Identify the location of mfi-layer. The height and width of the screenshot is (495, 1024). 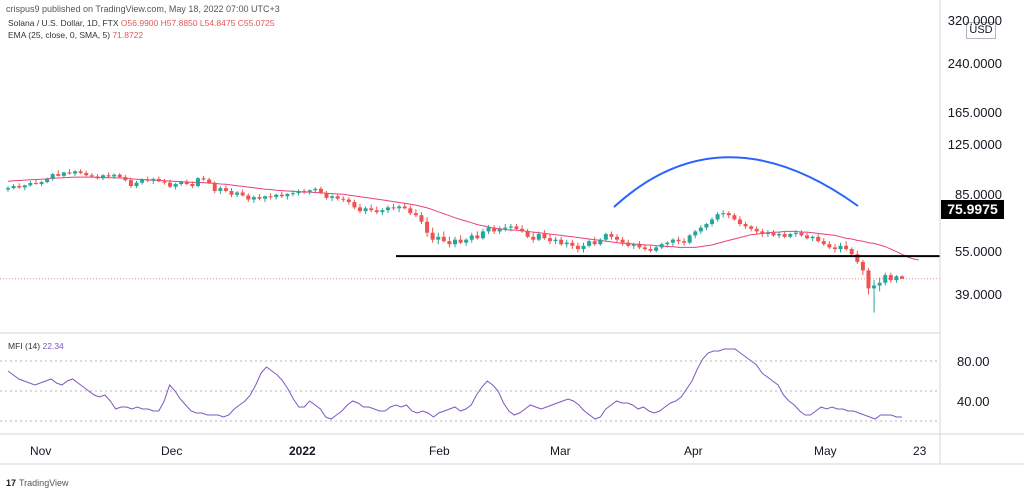
(470, 385).